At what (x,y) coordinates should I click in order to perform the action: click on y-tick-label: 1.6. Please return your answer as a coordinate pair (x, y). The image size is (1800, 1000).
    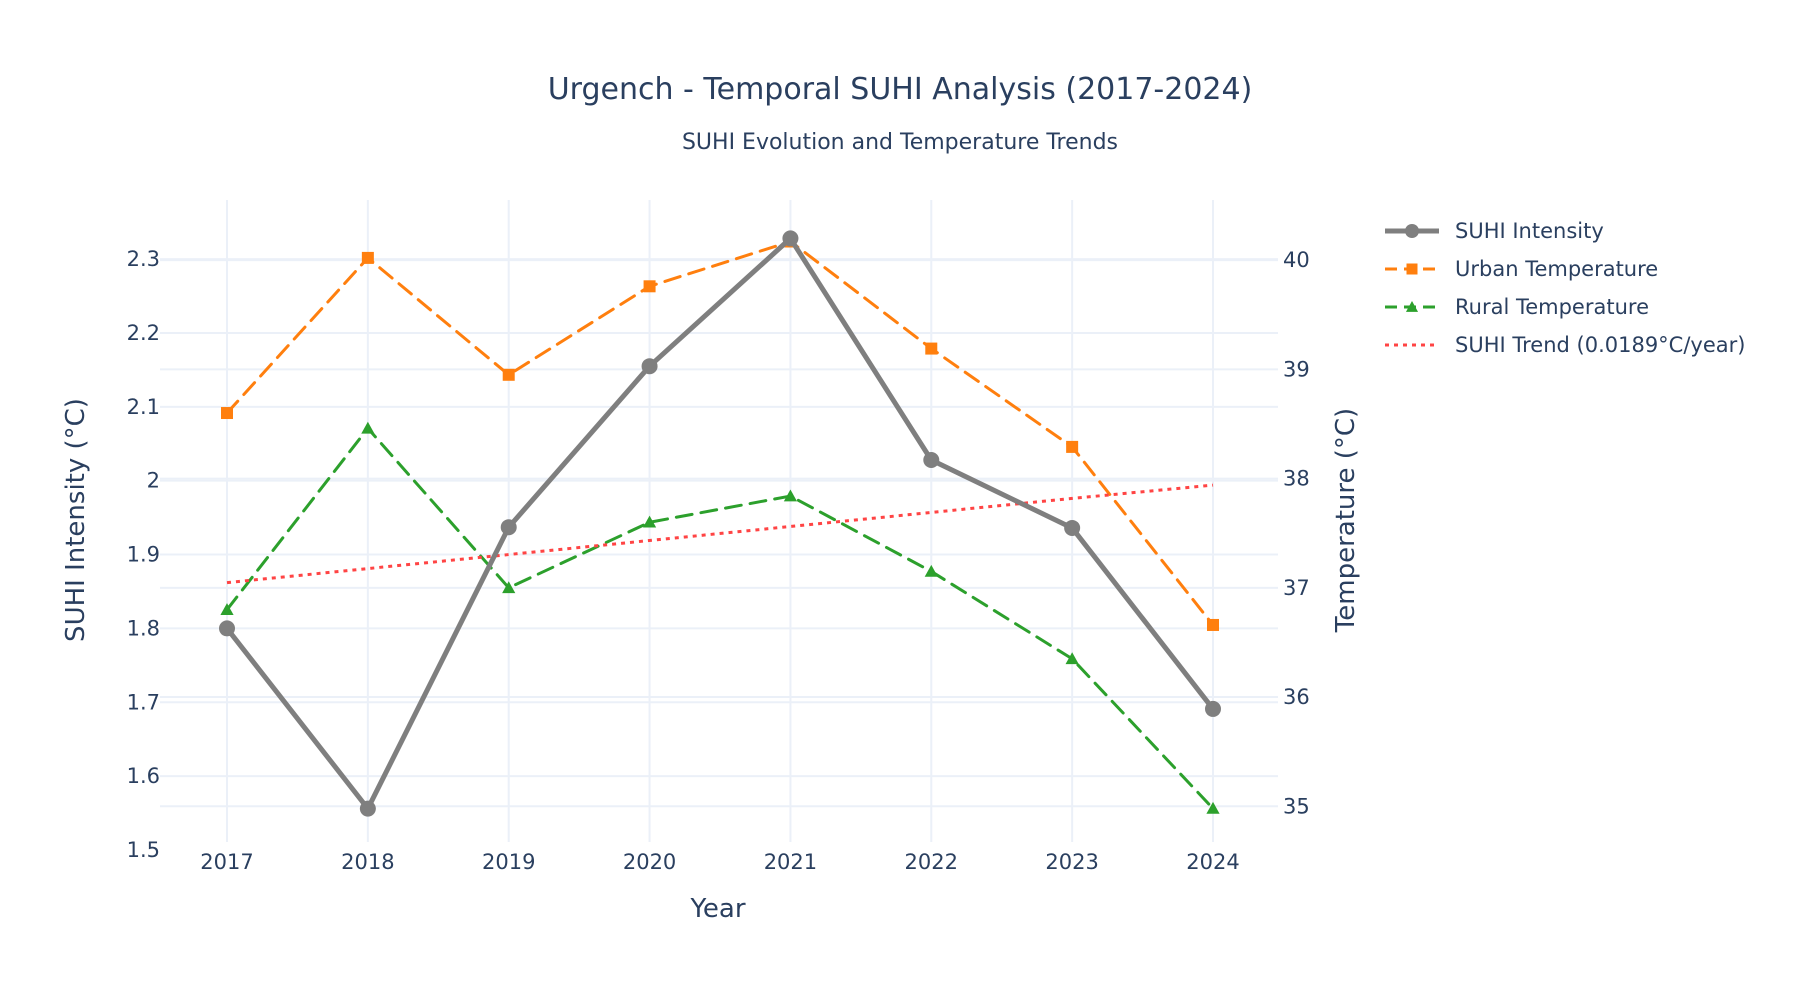
    Looking at the image, I should click on (143, 776).